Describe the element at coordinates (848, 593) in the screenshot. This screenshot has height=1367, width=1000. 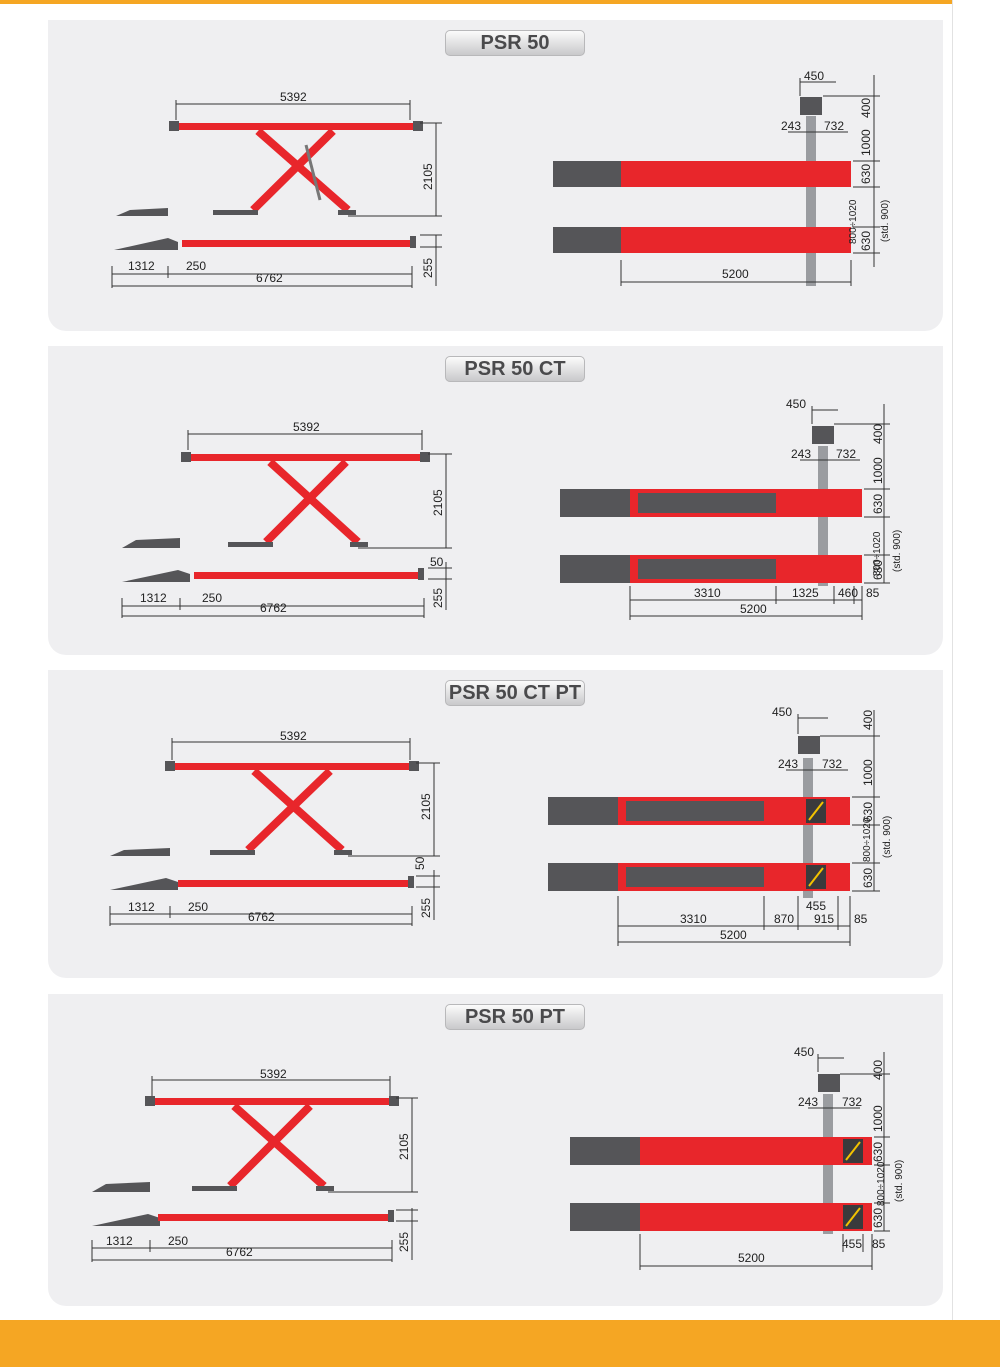
I see `dim-460: 460` at that location.